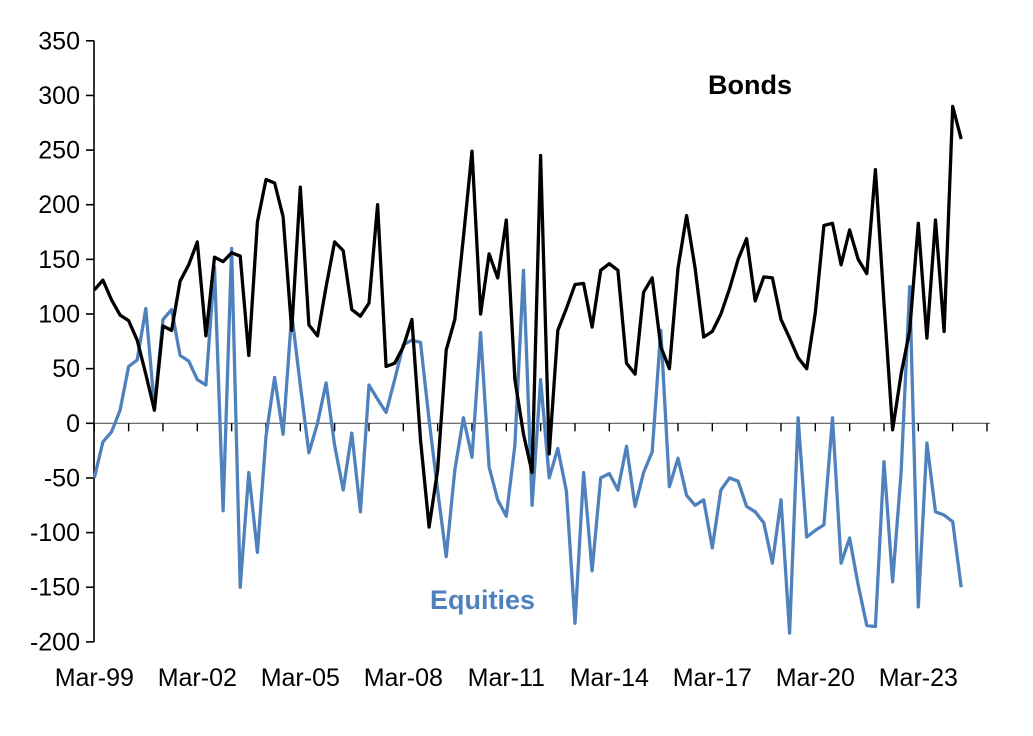  Describe the element at coordinates (712, 678) in the screenshot. I see `svg-text: Mar-17` at that location.